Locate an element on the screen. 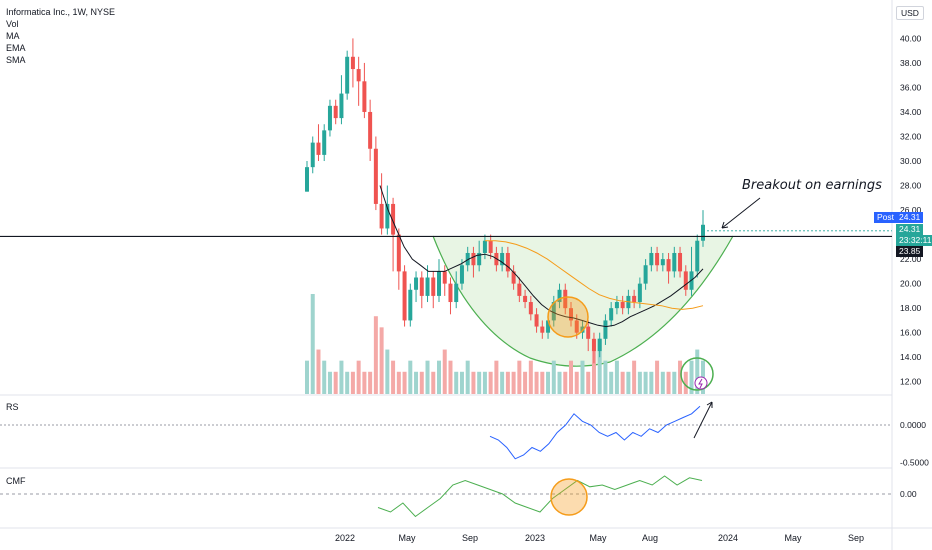  legend-title: Informatica Inc., 1W, NYSE is located at coordinates (61, 12).